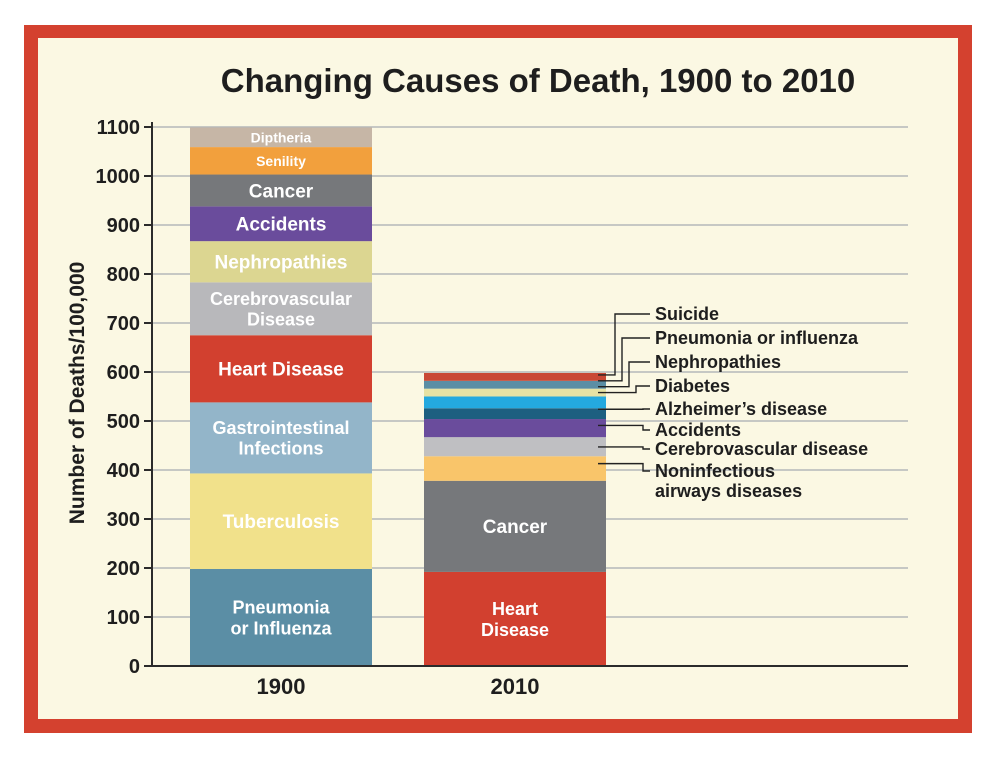 The width and height of the screenshot is (1000, 757). Describe the element at coordinates (718, 362) in the screenshot. I see `callout-nephropathies-label: Nephropathies` at that location.